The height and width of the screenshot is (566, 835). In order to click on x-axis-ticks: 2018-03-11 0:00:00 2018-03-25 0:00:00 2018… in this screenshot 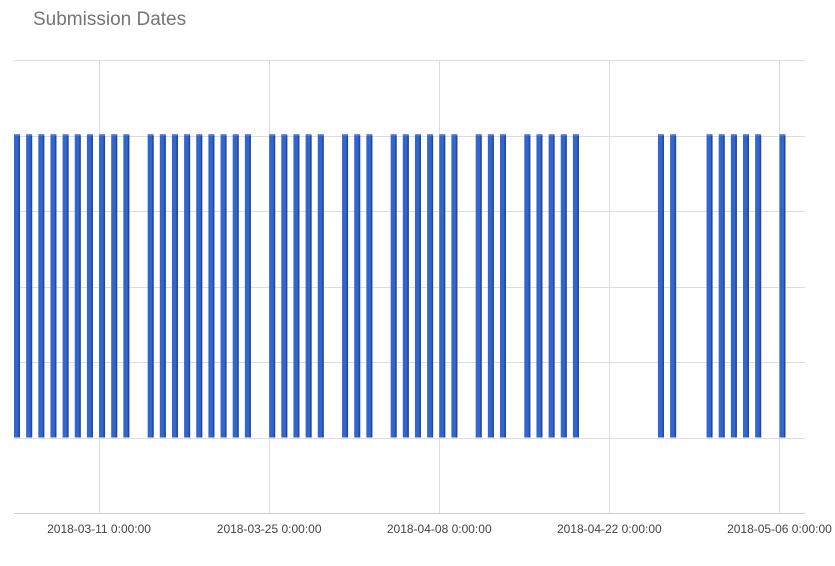, I will do `click(439, 529)`.